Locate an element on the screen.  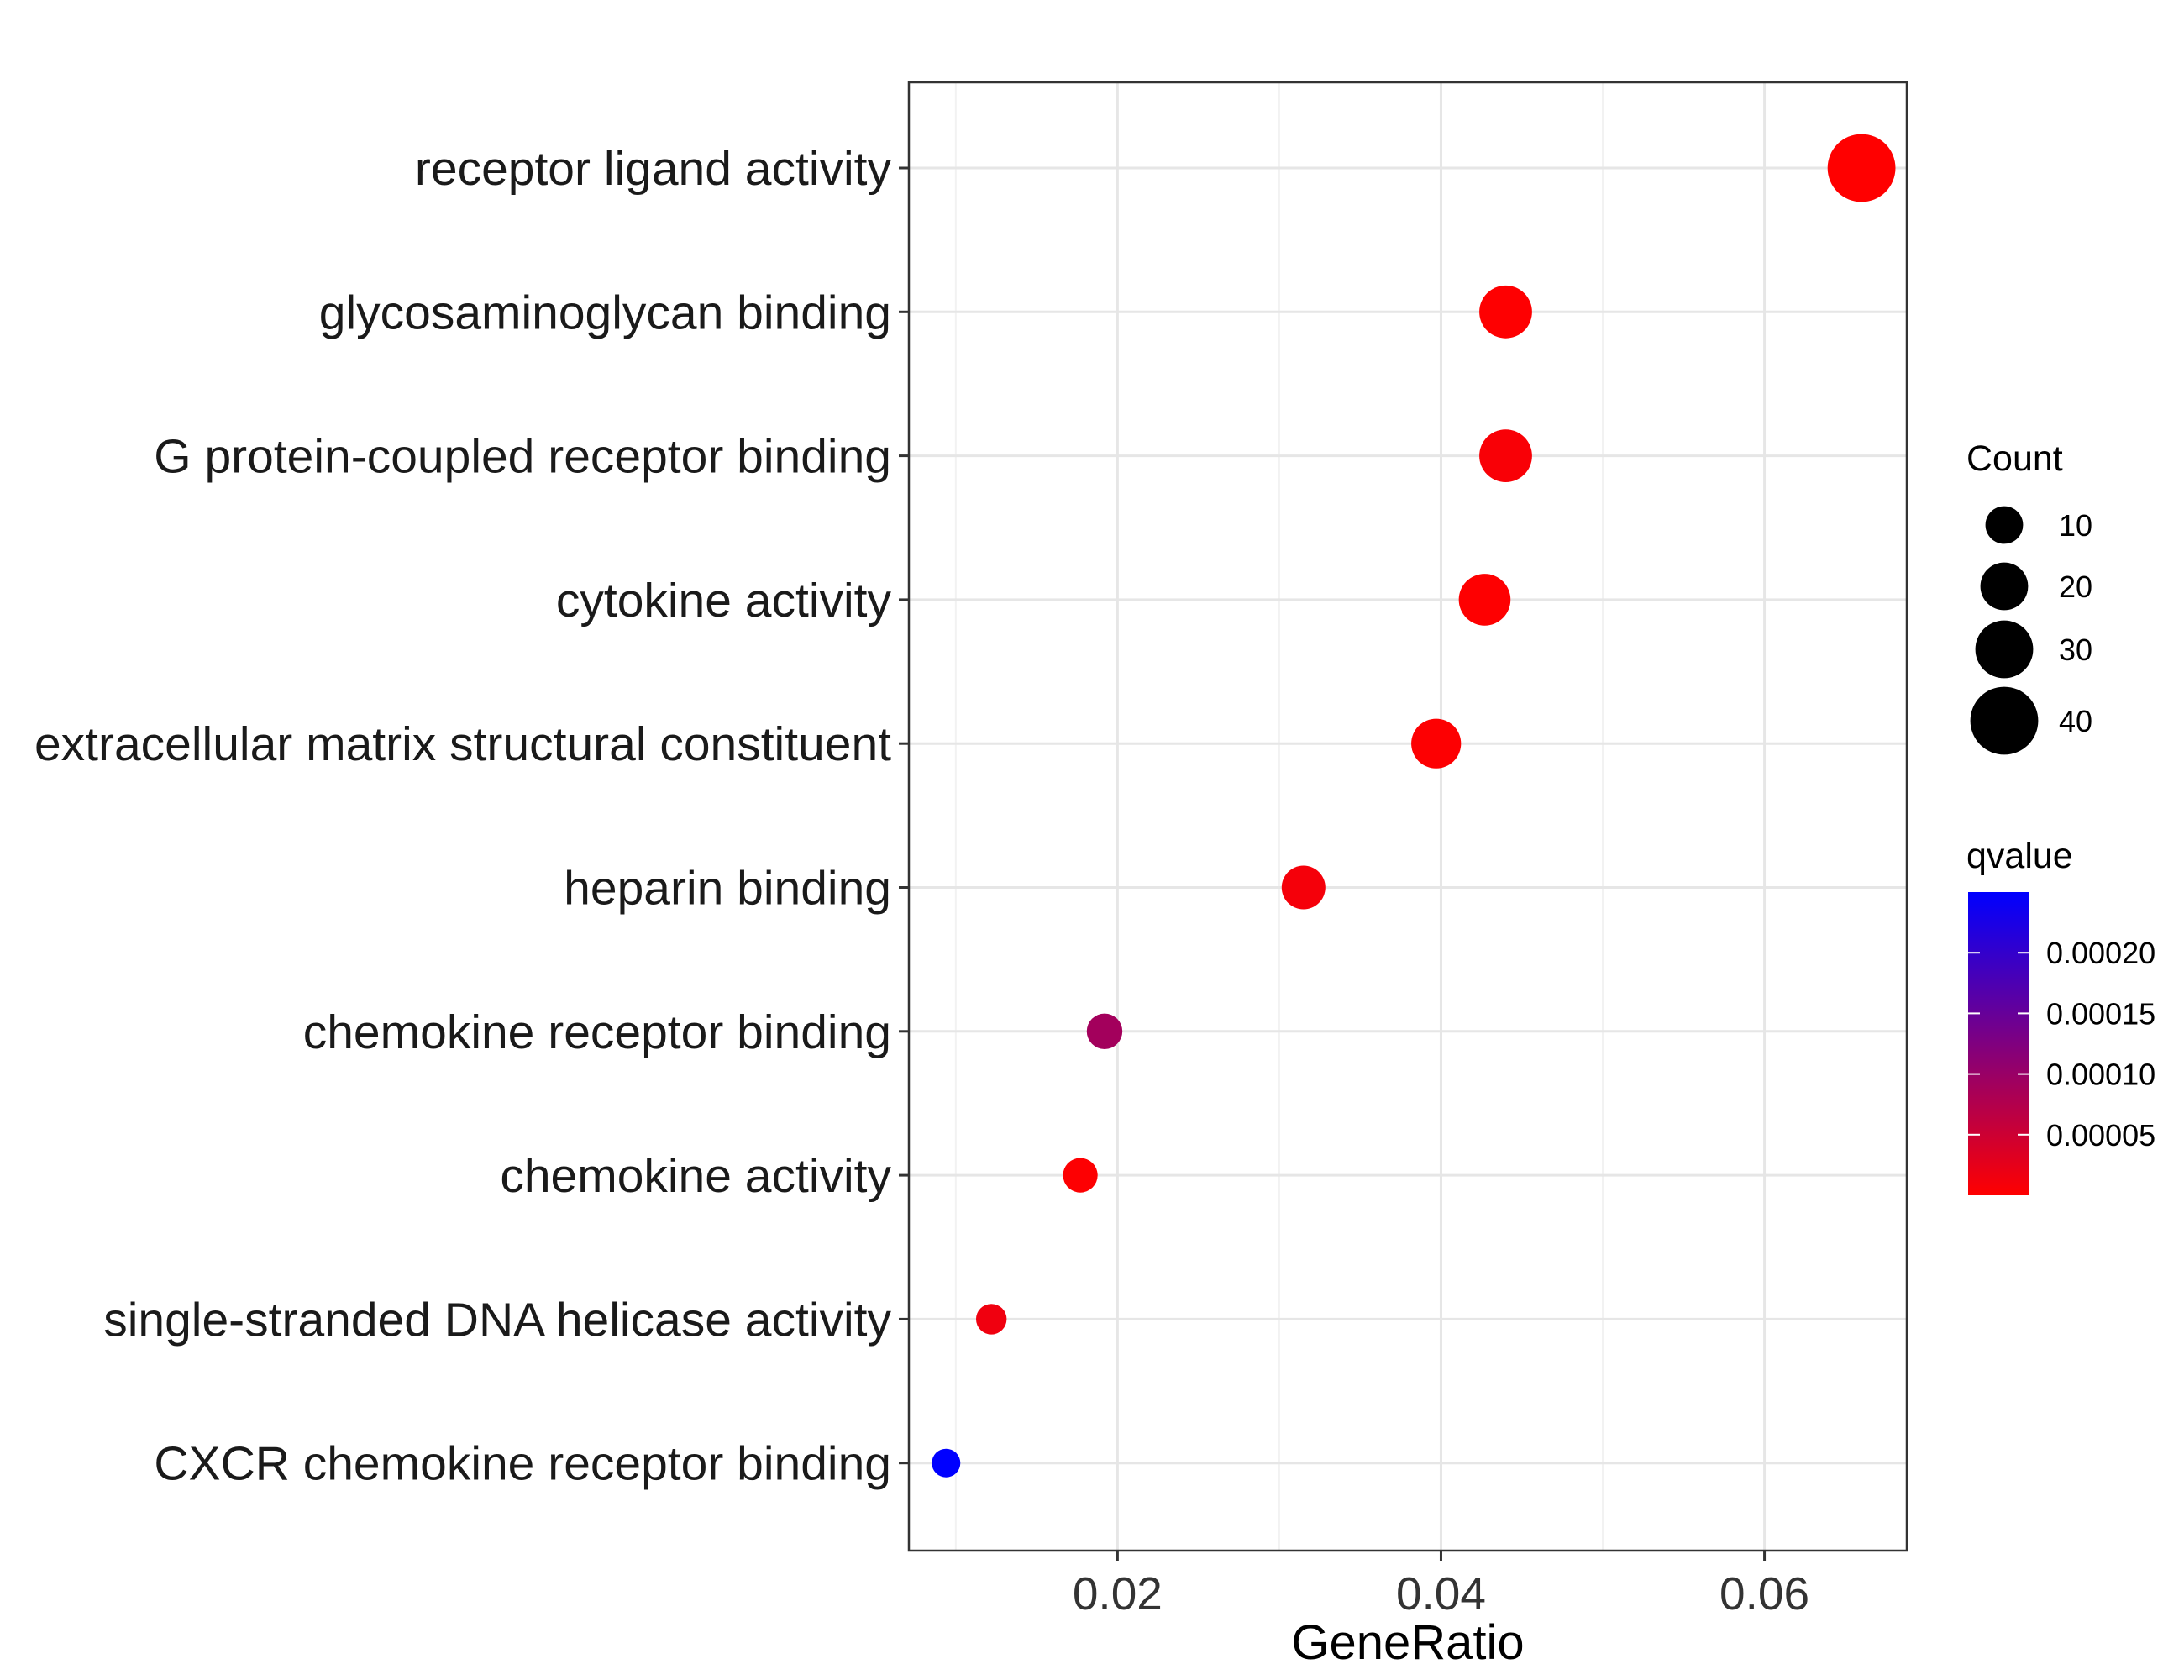
x-tick-label: 0.02 is located at coordinates (1118, 1593).